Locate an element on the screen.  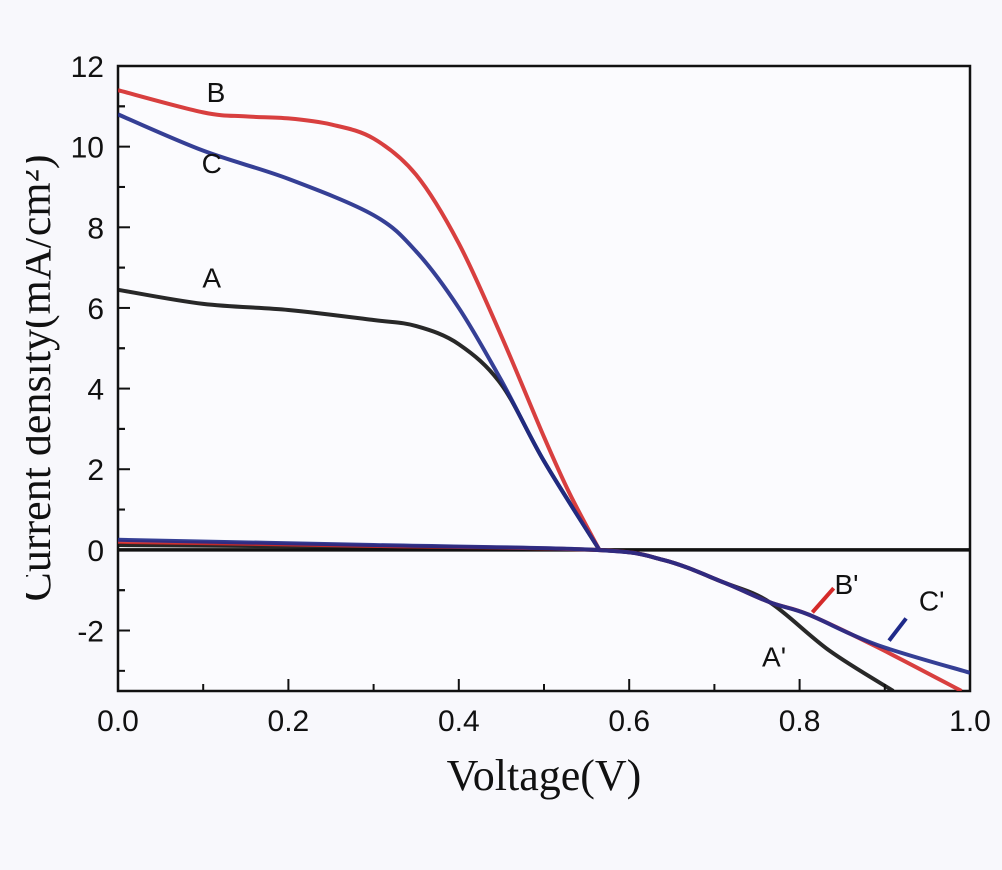
y-tick-label: 2 is located at coordinates (95, 470).